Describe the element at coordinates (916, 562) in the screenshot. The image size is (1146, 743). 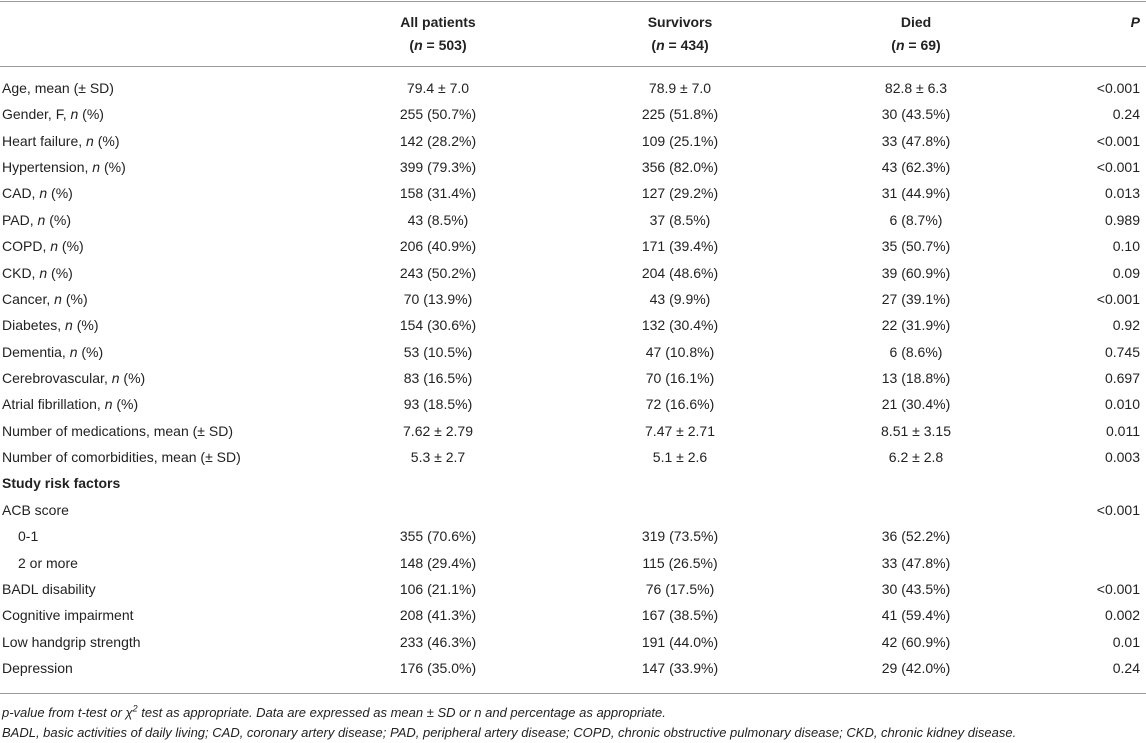
I see `cell-value: 33 (47.8%)` at that location.